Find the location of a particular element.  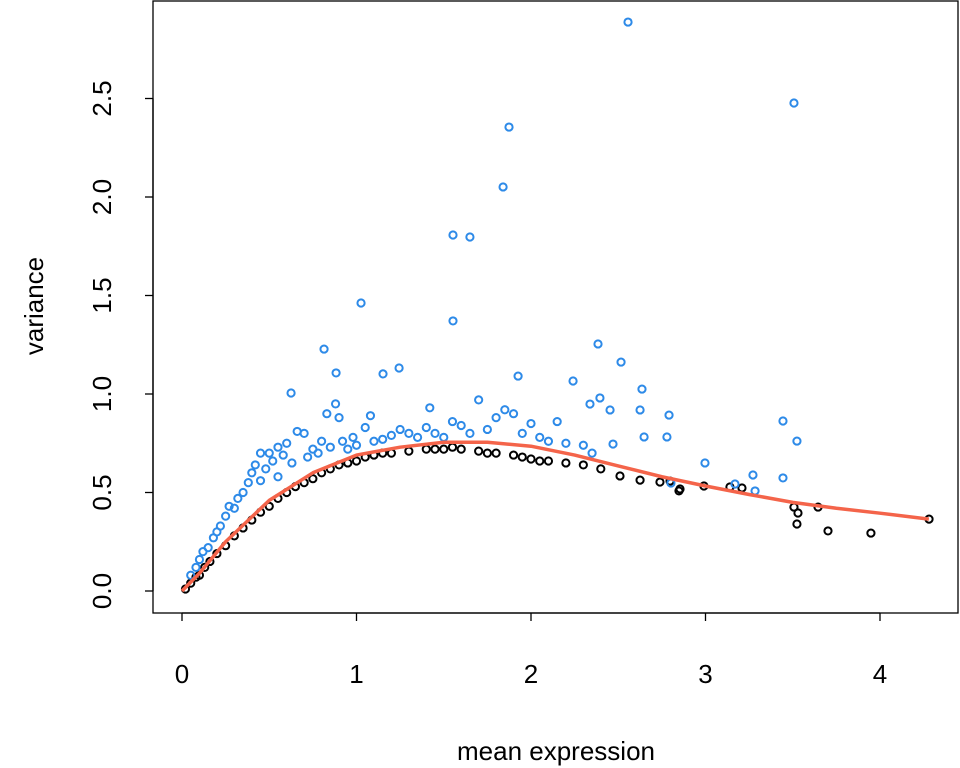

y-tick-label: 1.0 is located at coordinates (102, 394).